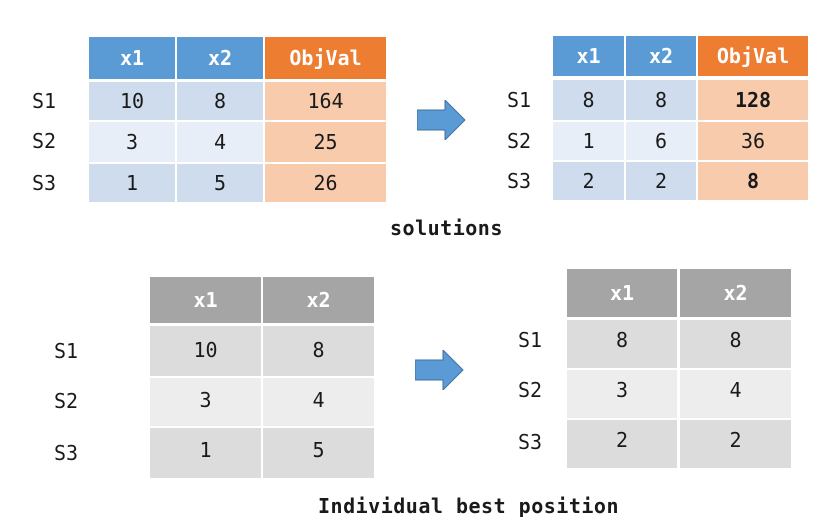 This screenshot has width=835, height=532. I want to click on cell-objval: 8, so click(753, 181).